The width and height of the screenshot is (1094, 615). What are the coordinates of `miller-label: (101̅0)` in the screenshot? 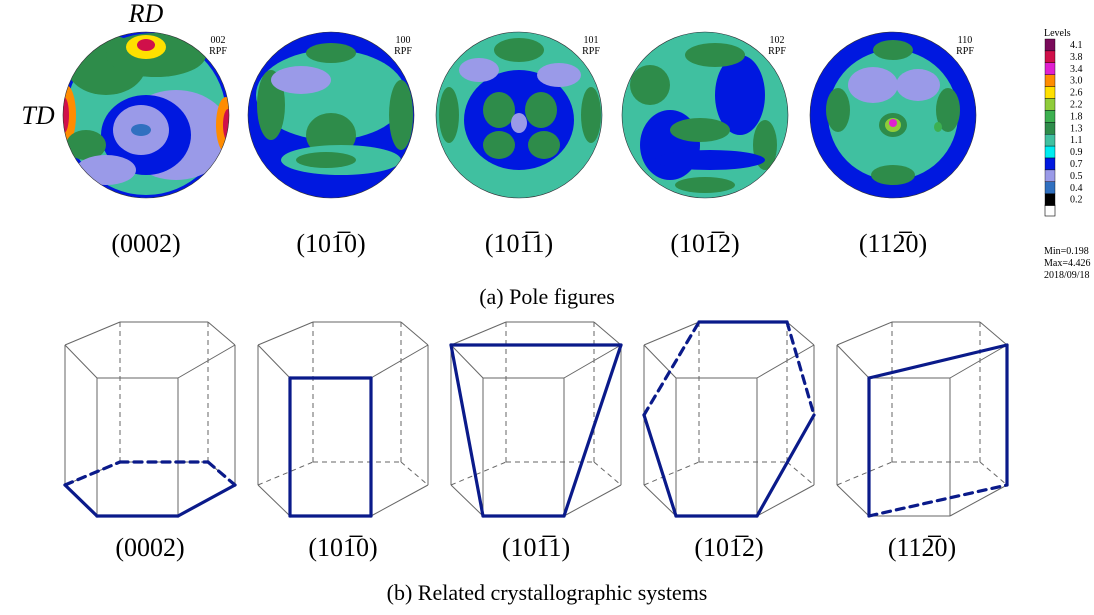 It's located at (342, 547).